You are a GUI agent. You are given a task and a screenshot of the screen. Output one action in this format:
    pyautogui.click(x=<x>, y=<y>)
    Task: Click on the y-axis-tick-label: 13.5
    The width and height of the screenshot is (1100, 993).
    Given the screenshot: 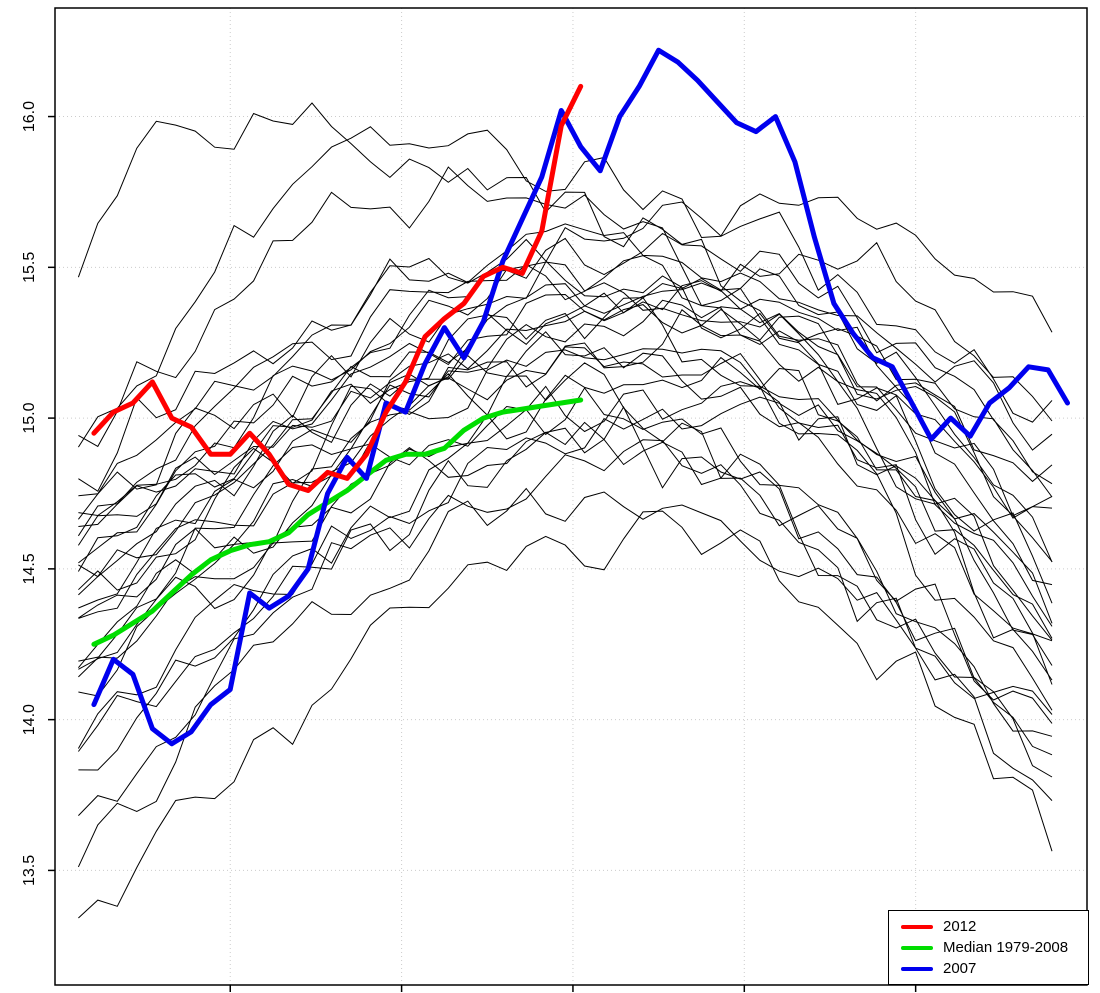 What is the action you would take?
    pyautogui.click(x=29, y=870)
    